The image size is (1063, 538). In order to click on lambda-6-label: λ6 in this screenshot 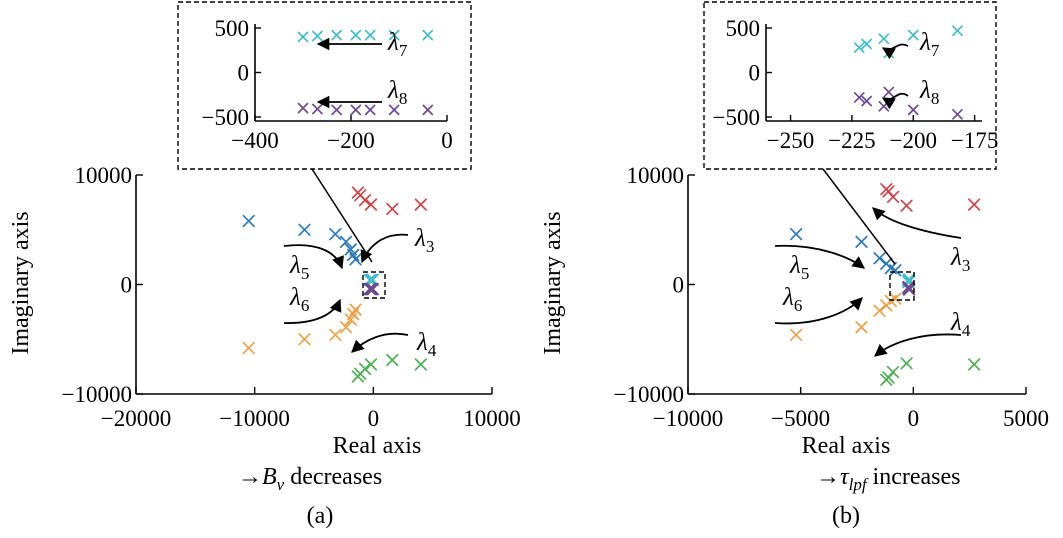, I will do `click(792, 299)`.